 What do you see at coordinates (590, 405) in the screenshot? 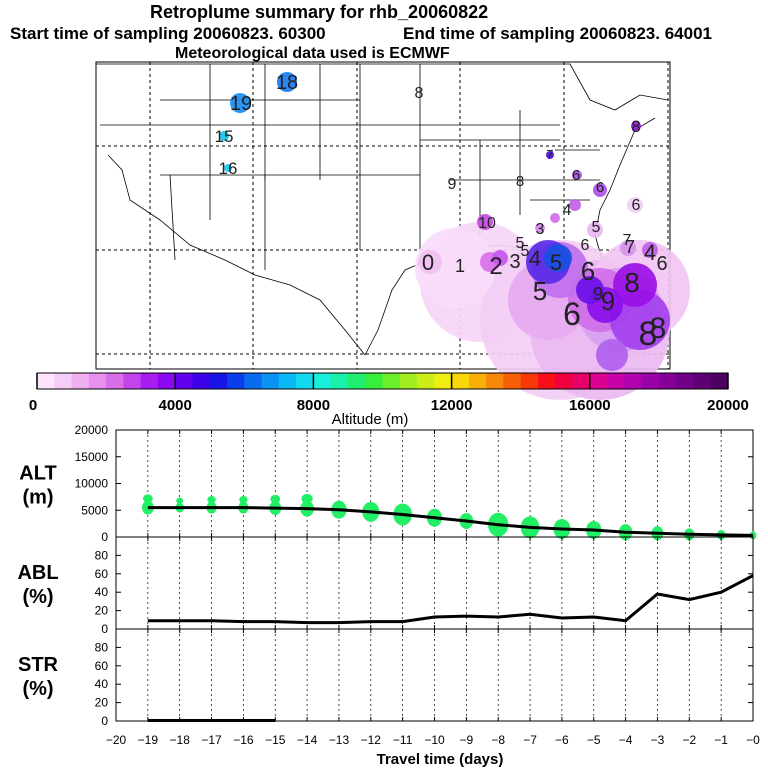
I see `colorbar-tick-label: 16000` at bounding box center [590, 405].